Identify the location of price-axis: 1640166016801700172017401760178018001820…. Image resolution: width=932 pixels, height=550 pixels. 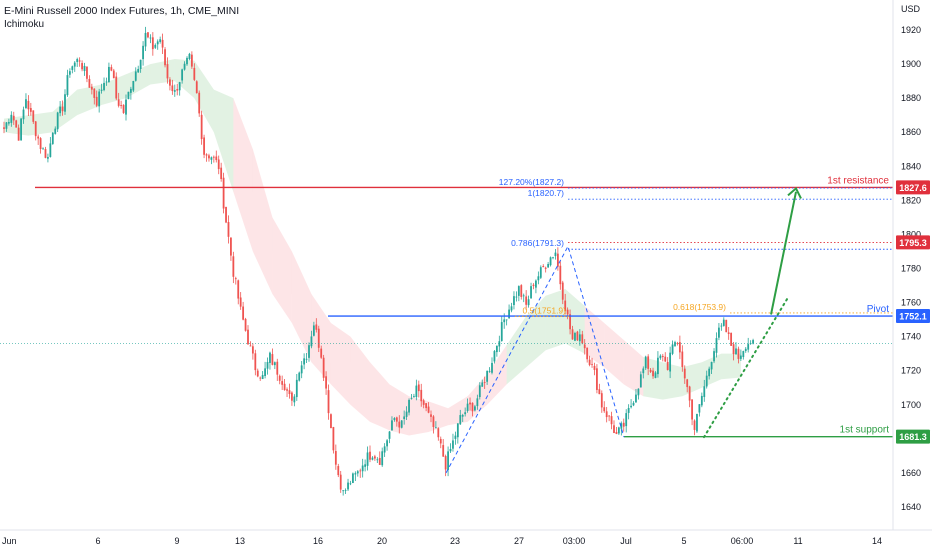
(906, 265).